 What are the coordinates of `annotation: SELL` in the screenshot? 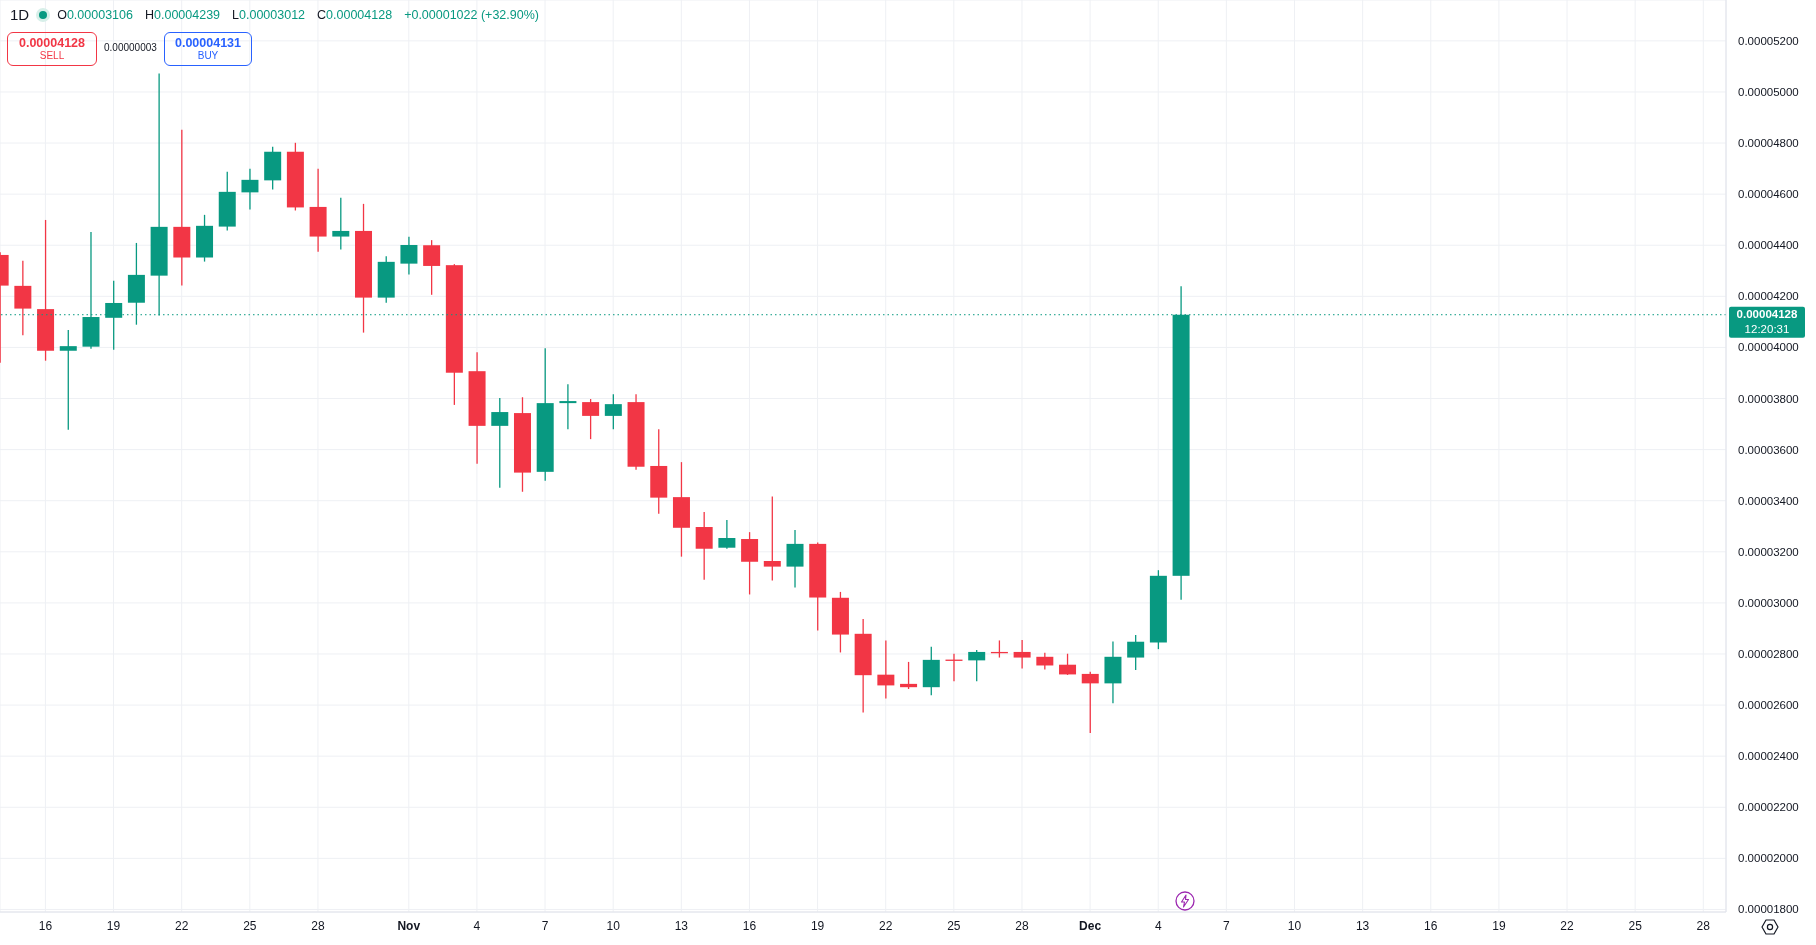 It's located at (52, 56).